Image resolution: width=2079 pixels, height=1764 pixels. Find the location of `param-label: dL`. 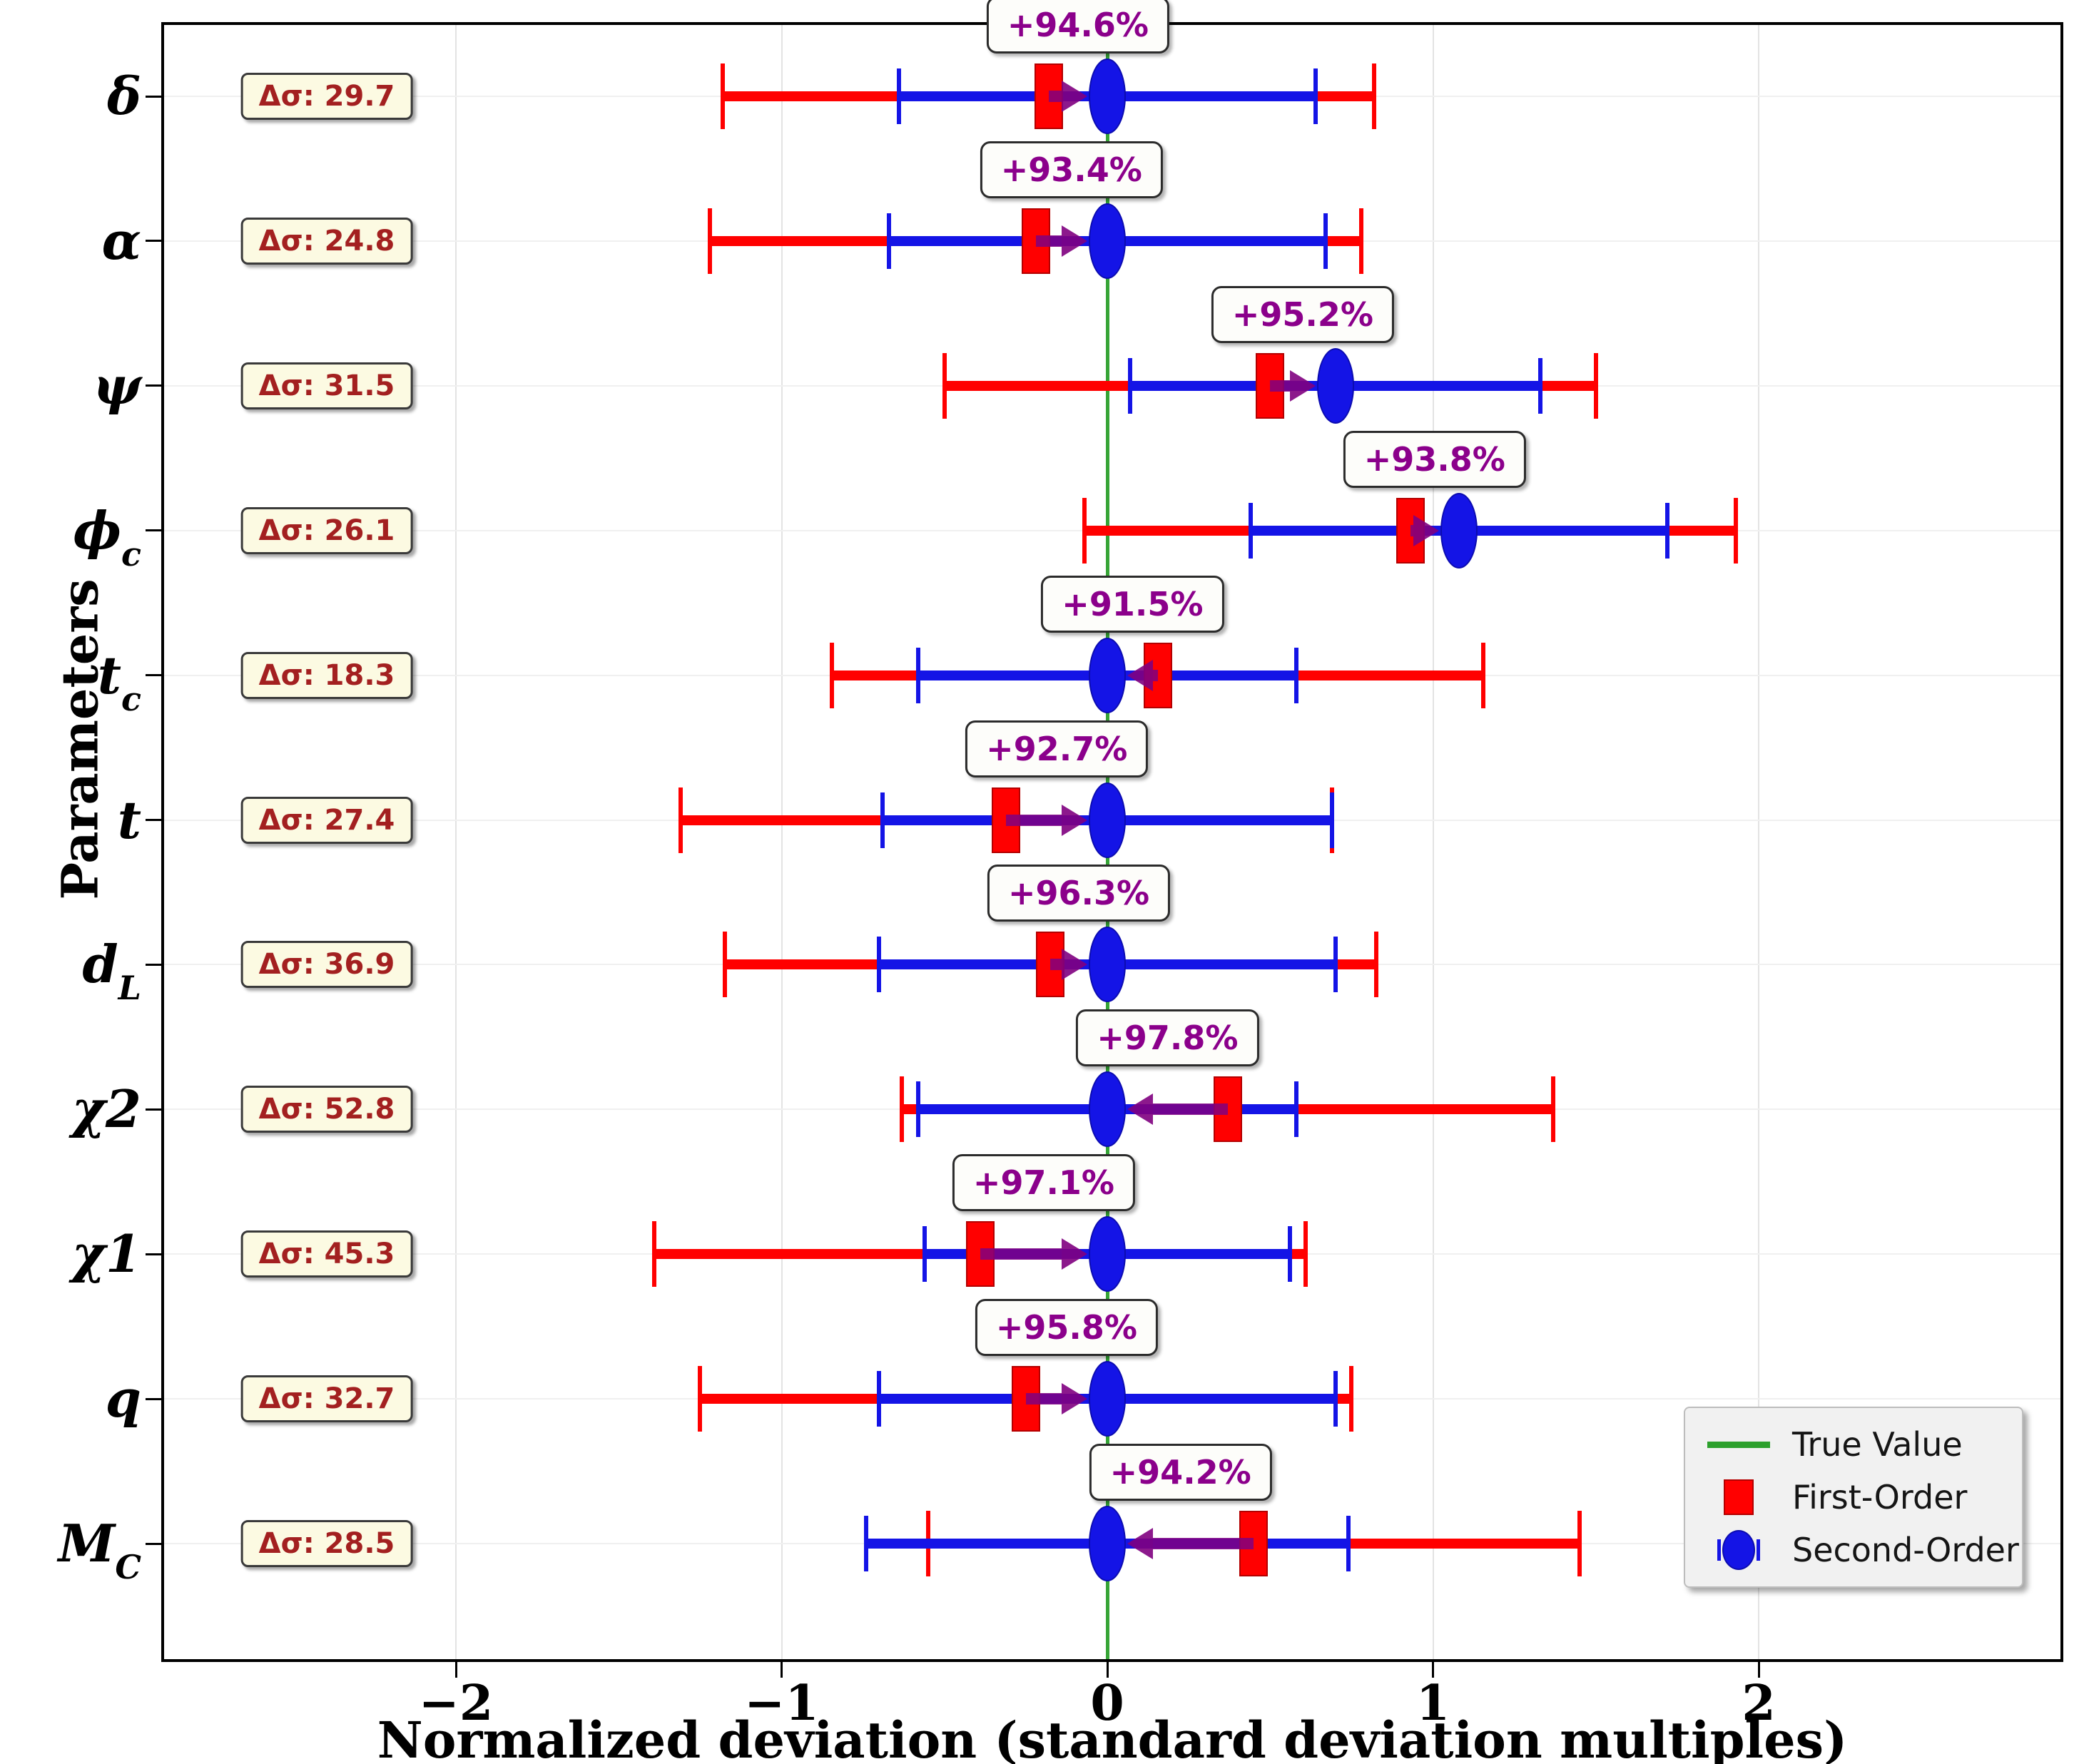

param-label: dL is located at coordinates (70, 968).